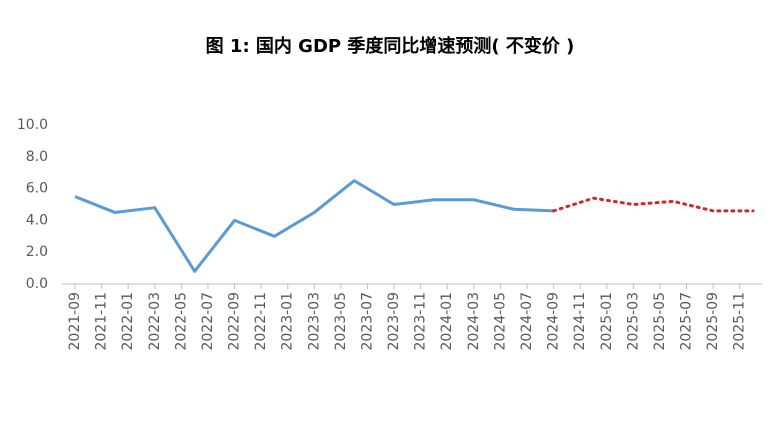 This screenshot has height=445, width=780. I want to click on x-tick-label: 2021-09, so click(75, 321).